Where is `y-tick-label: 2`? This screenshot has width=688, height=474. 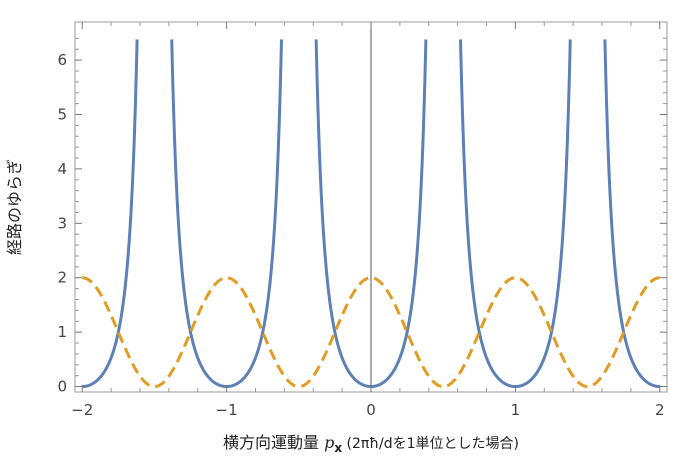 y-tick-label: 2 is located at coordinates (62, 278).